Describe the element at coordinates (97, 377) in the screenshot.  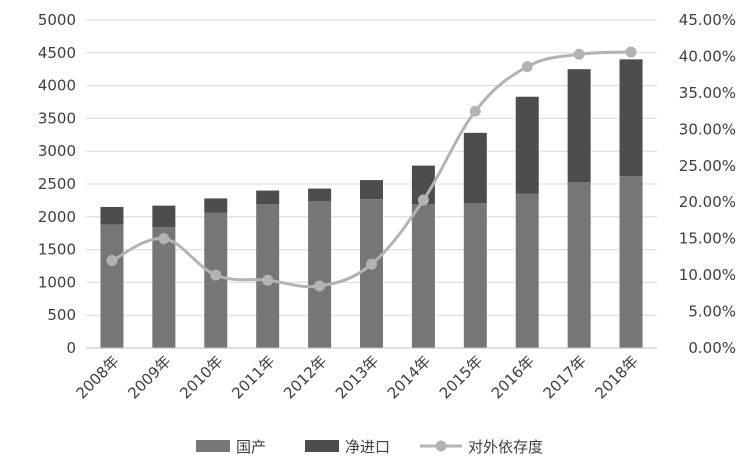
I see `category-label: 2008年` at that location.